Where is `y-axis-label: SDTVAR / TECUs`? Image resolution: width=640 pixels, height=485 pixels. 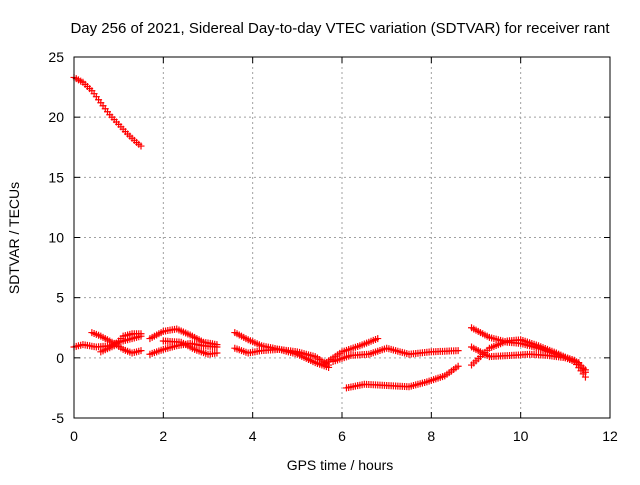 y-axis-label: SDTVAR / TECUs is located at coordinates (14, 238).